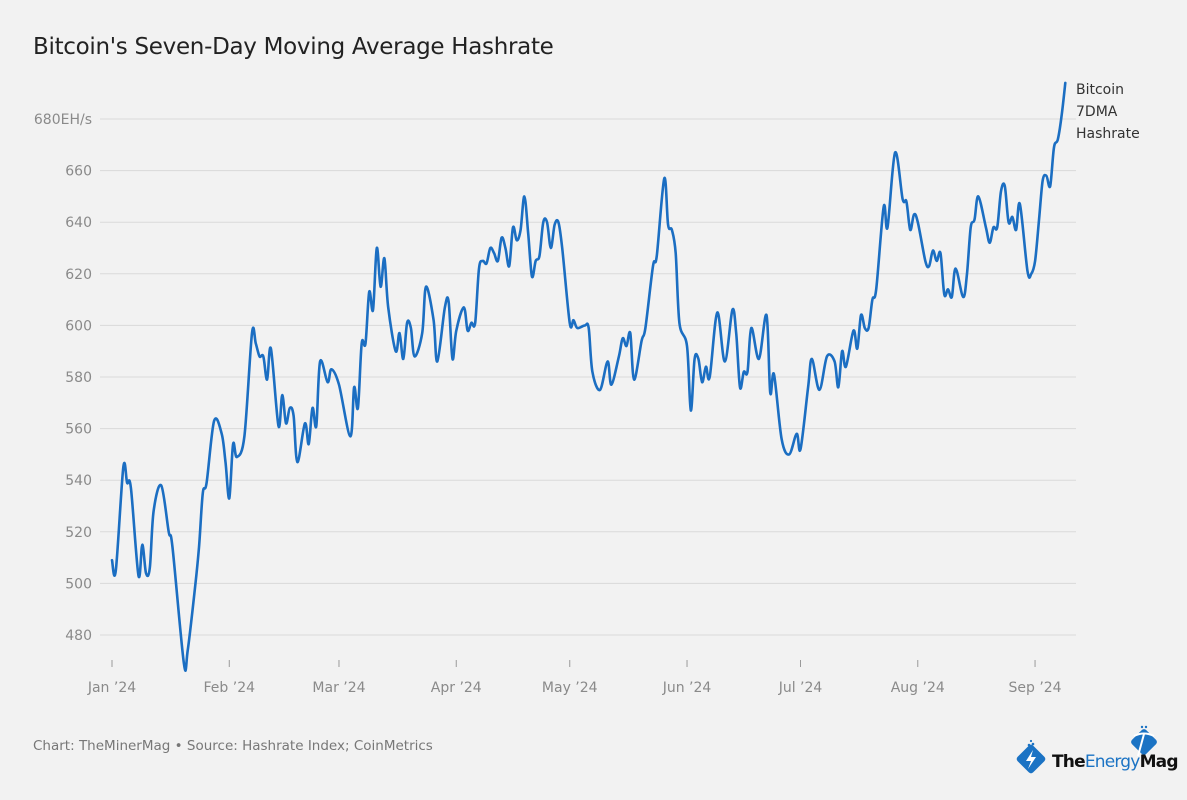 This screenshot has height=800, width=1187. Describe the element at coordinates (1115, 762) in the screenshot. I see `svg-text: TheEnergyMag` at that location.